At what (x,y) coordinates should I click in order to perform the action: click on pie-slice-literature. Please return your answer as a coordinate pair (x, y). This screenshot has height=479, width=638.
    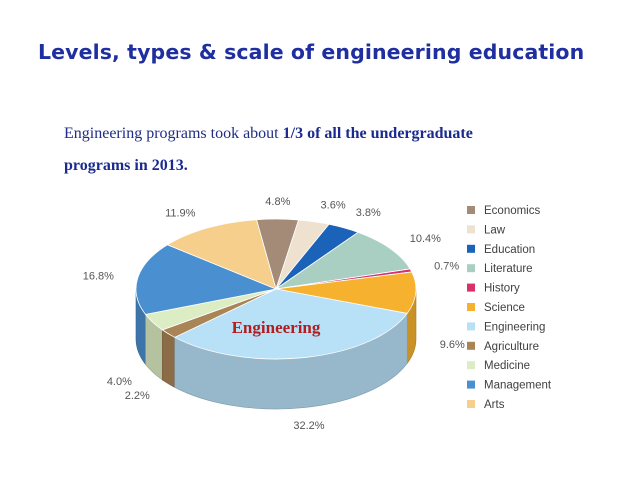
    Looking at the image, I should click on (343, 260).